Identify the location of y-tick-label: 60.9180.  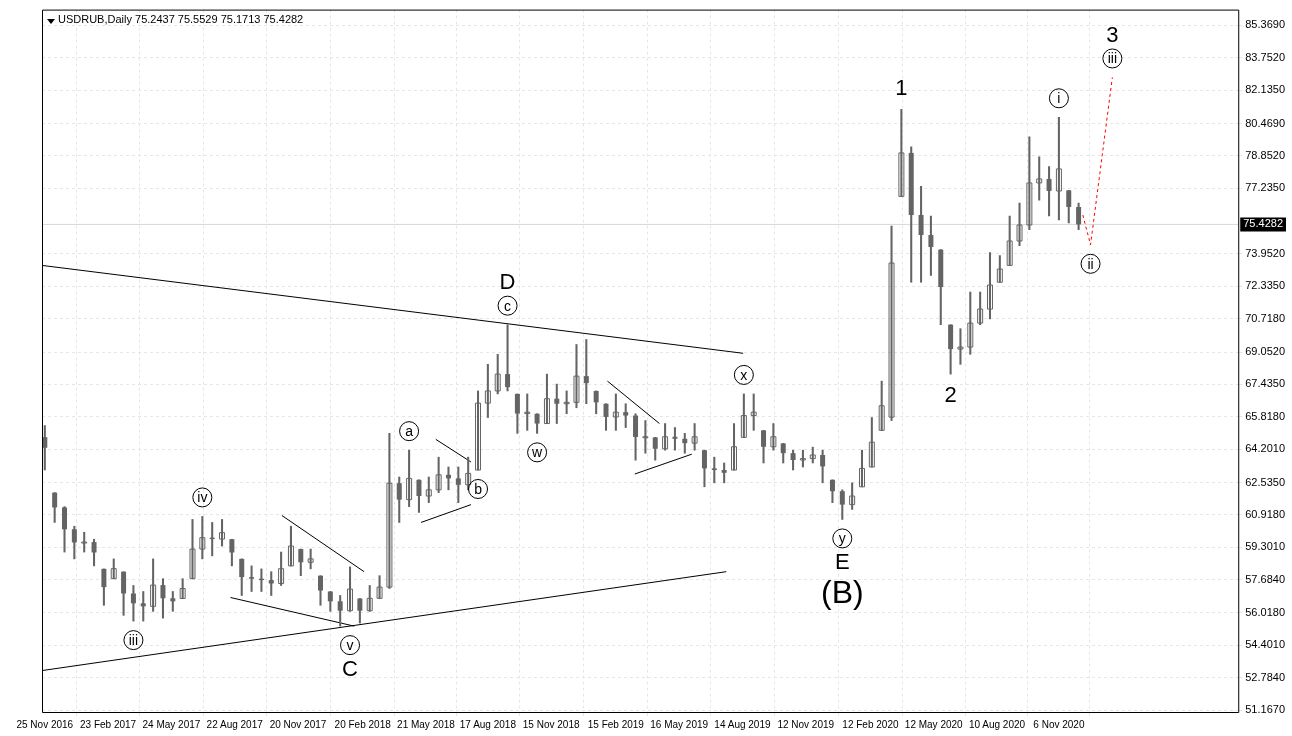
(1265, 513).